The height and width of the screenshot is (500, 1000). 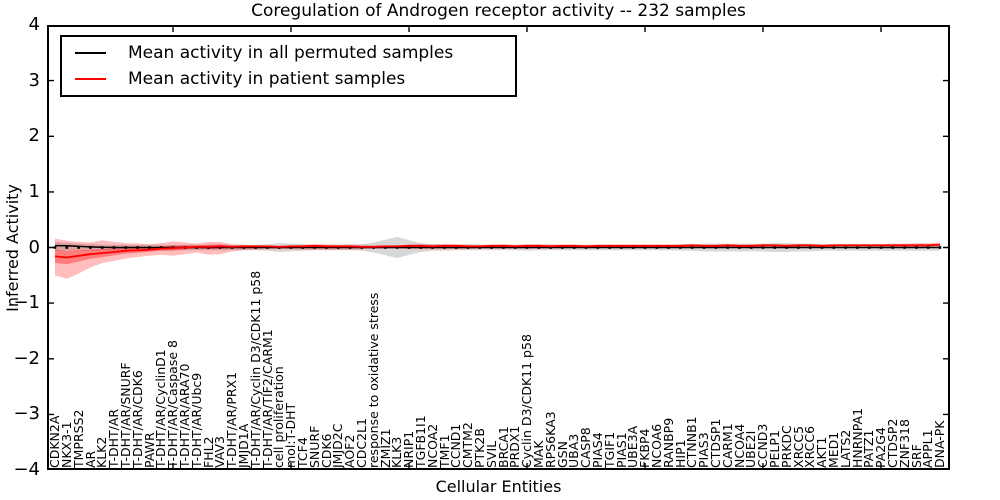 I want to click on y-tick-label: 2, so click(x=34, y=136).